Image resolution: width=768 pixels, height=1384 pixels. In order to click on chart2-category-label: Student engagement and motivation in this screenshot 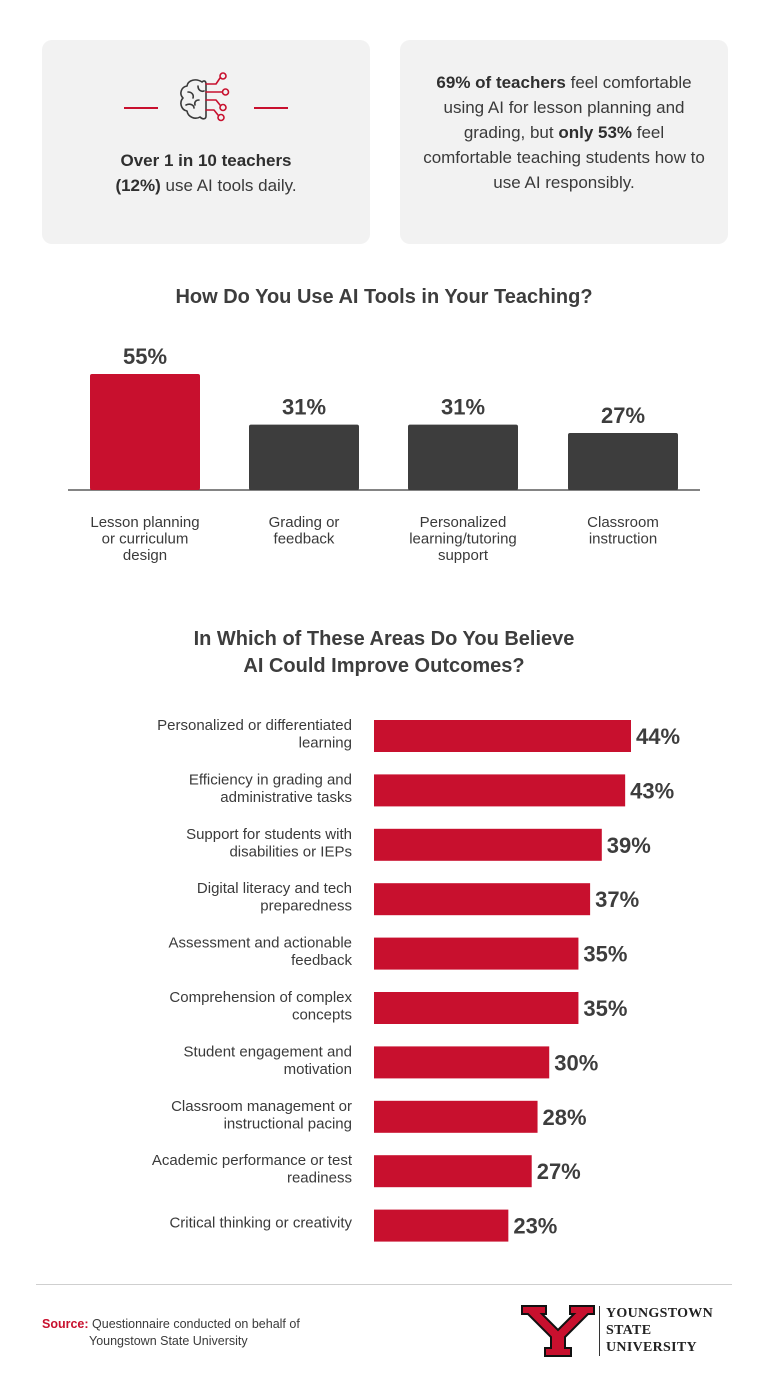, I will do `click(268, 1060)`.